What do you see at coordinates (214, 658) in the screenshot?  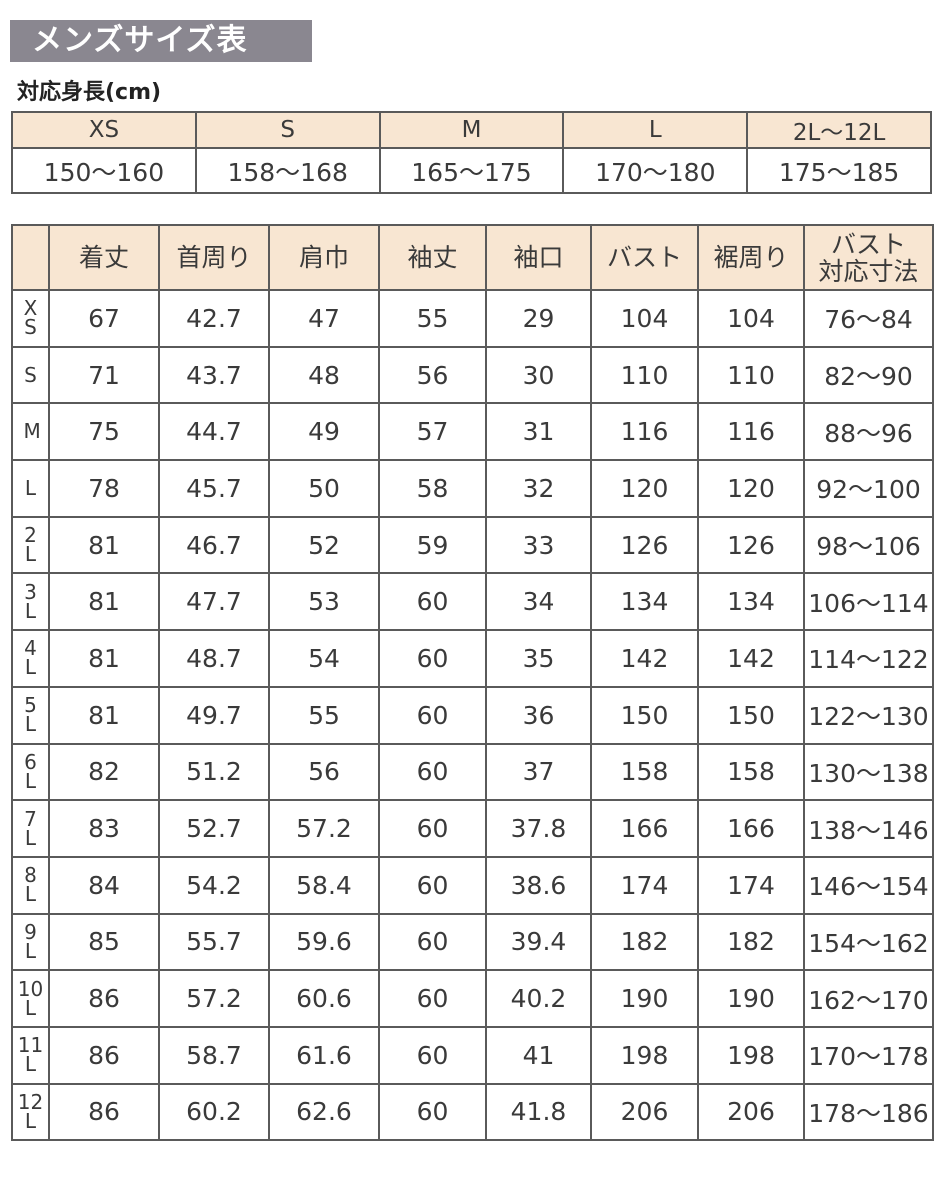 I see `table-cell: 48.7` at bounding box center [214, 658].